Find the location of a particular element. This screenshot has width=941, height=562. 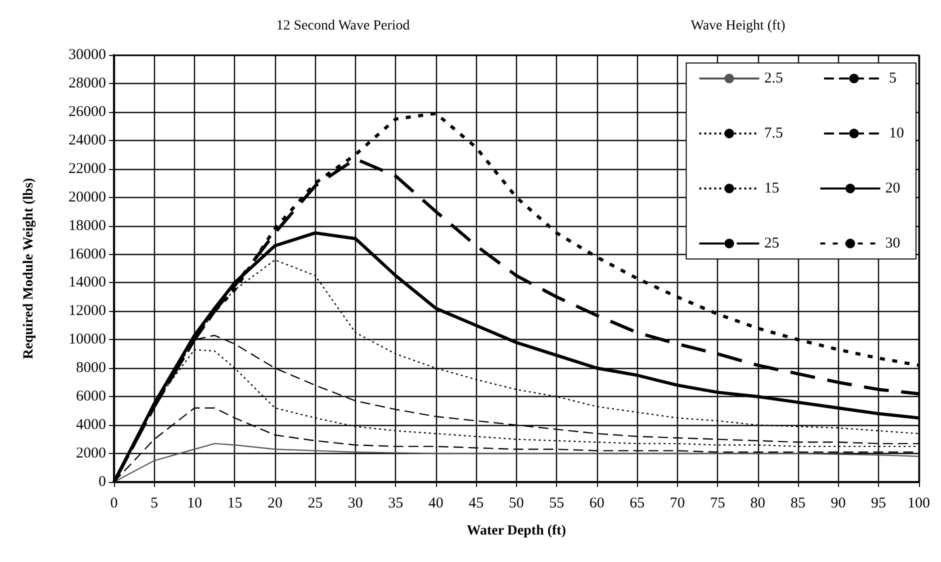

x-tick-label: 65 is located at coordinates (637, 504).